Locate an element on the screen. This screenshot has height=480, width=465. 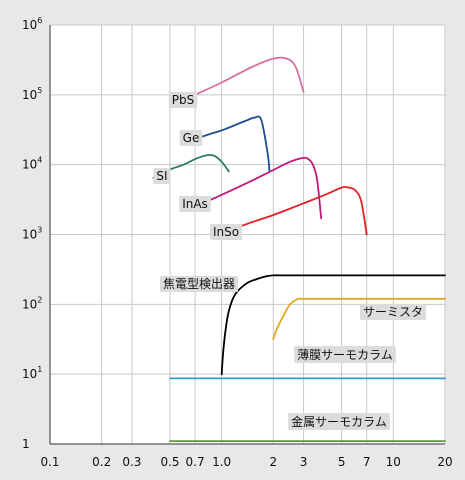
y-tick-exponent: 2 is located at coordinates (39, 299).